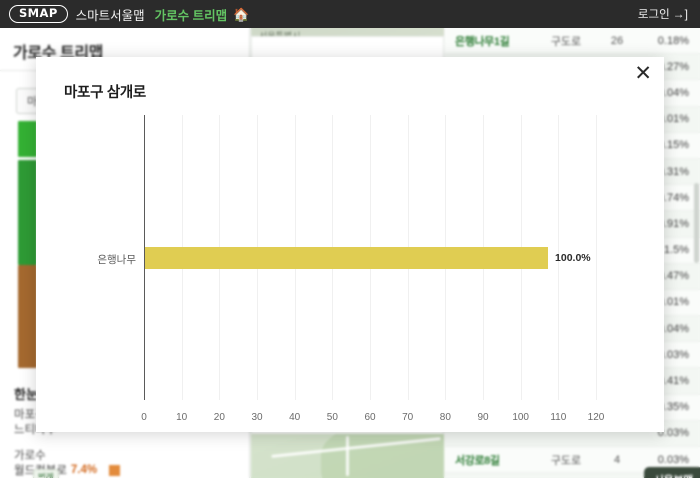 This screenshot has width=700, height=478. What do you see at coordinates (596, 257) in the screenshot?
I see `gridline` at bounding box center [596, 257].